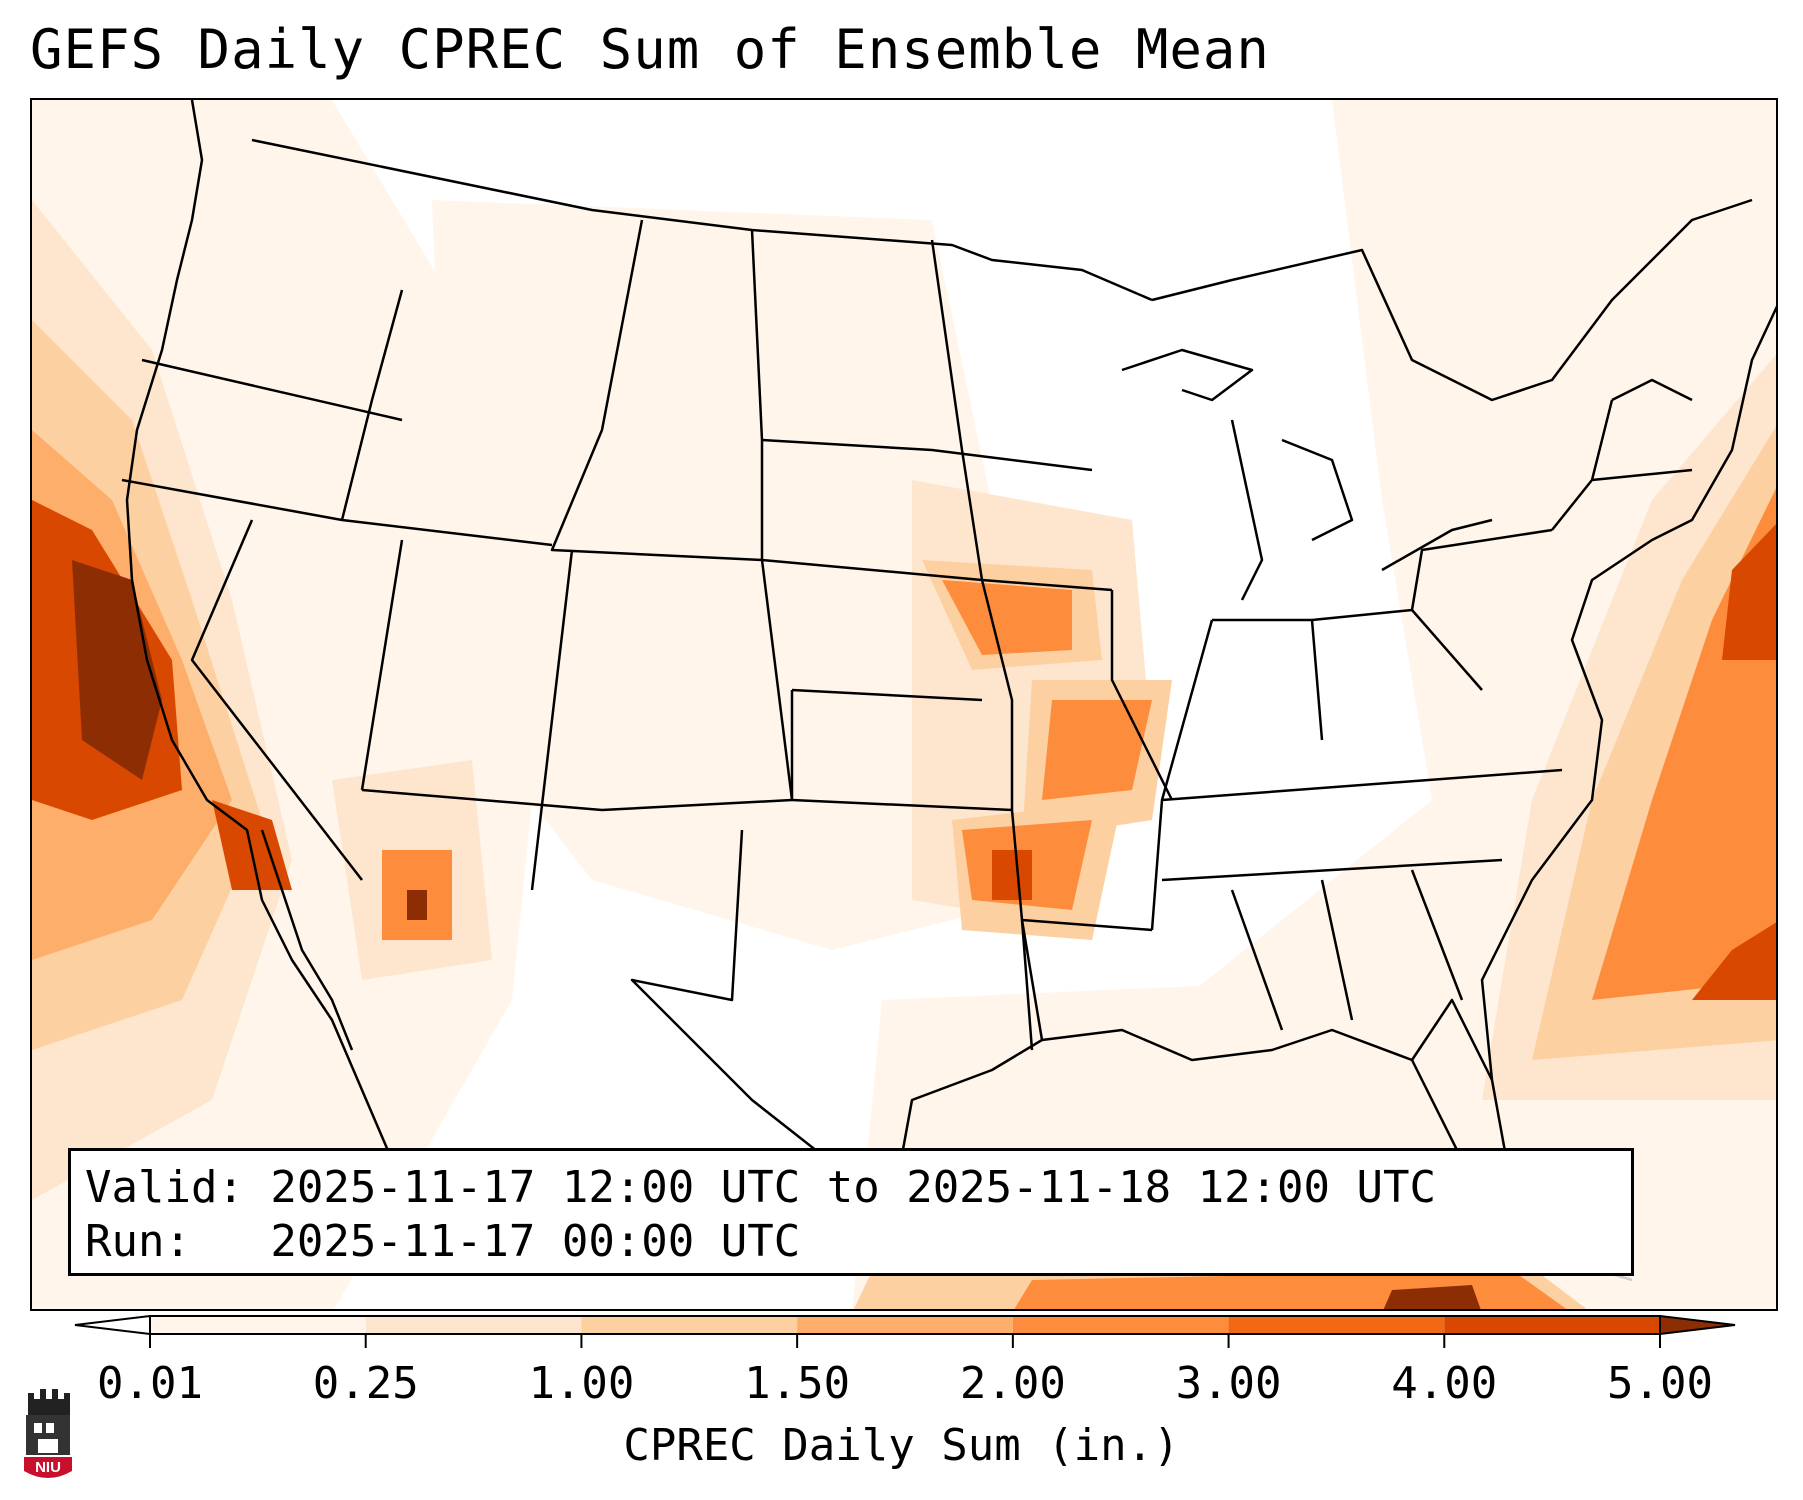 The image size is (1803, 1500). Describe the element at coordinates (48, 1467) in the screenshot. I see `logo-text: NIU` at that location.